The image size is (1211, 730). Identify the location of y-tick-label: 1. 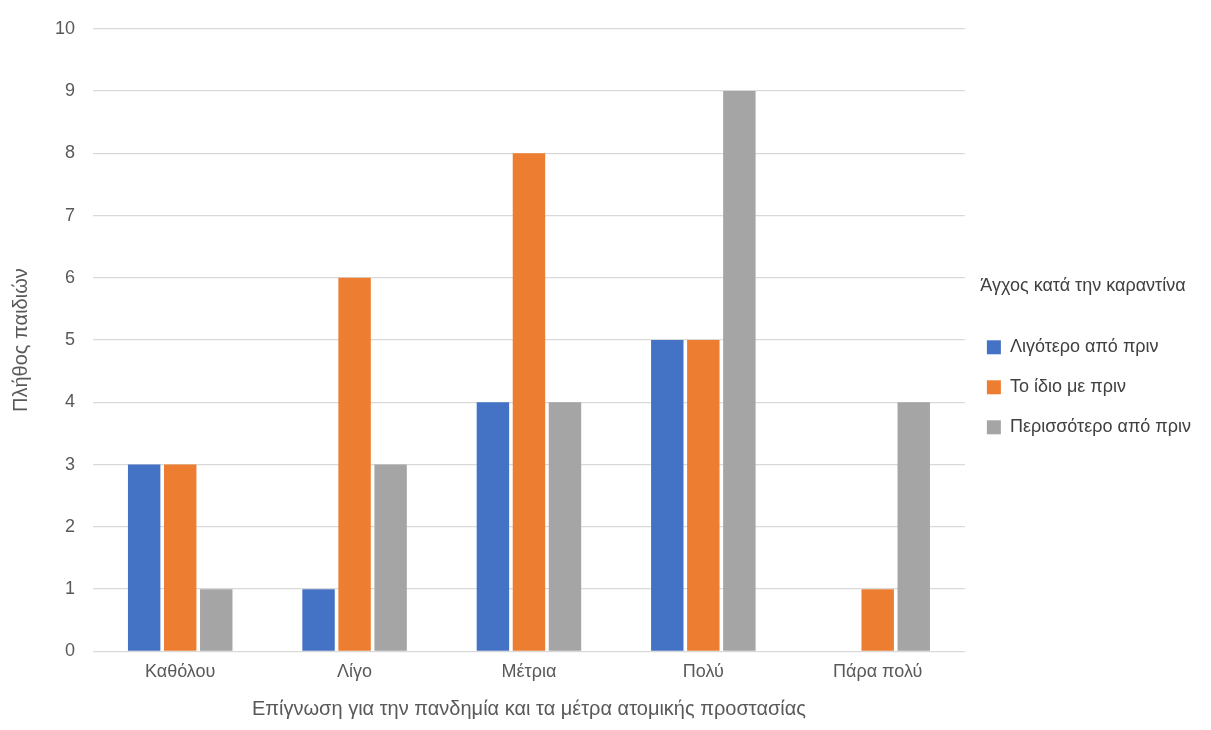
(70, 588).